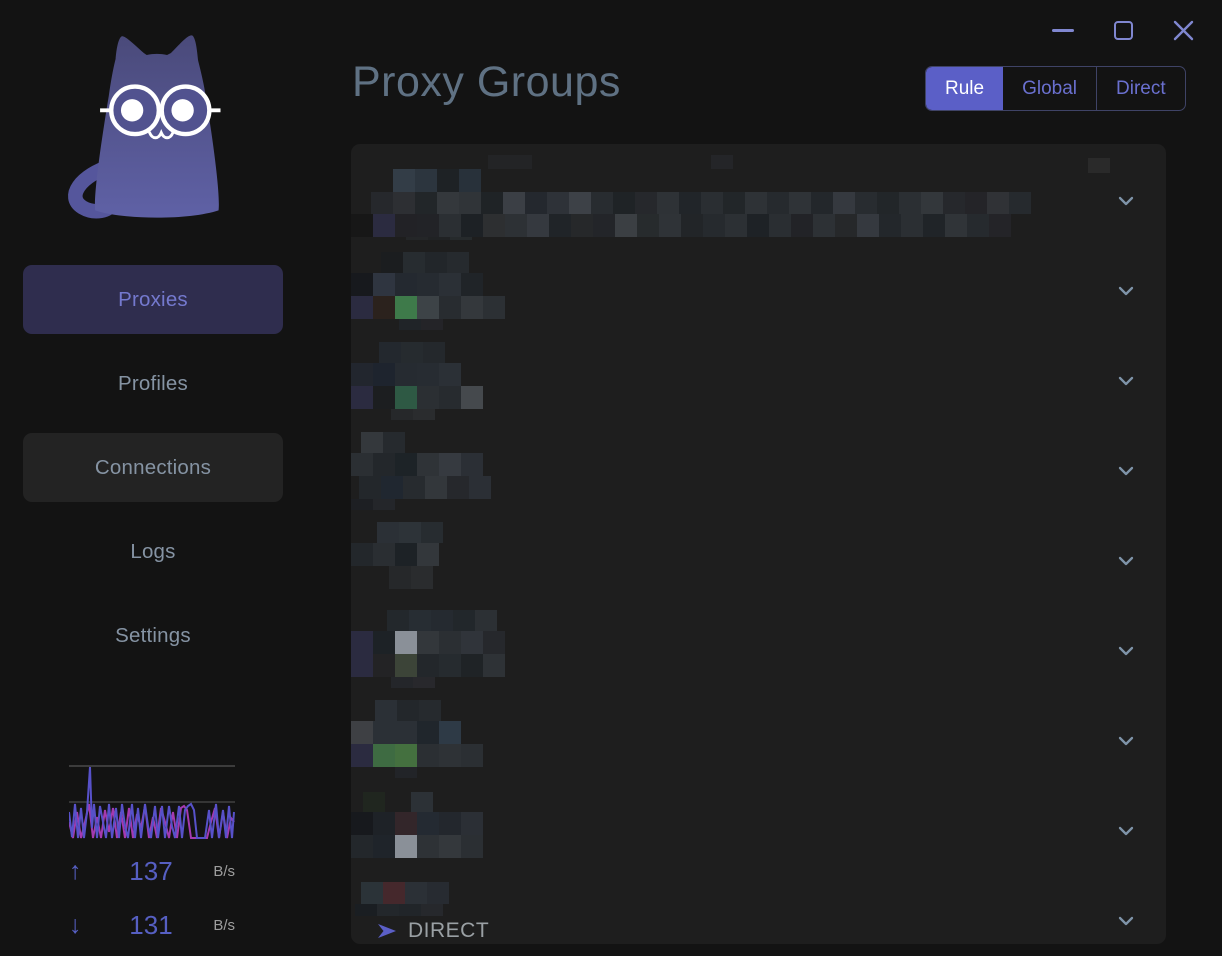 This screenshot has width=1222, height=956. I want to click on sidebar-item-proxies: Proxies, so click(153, 299).